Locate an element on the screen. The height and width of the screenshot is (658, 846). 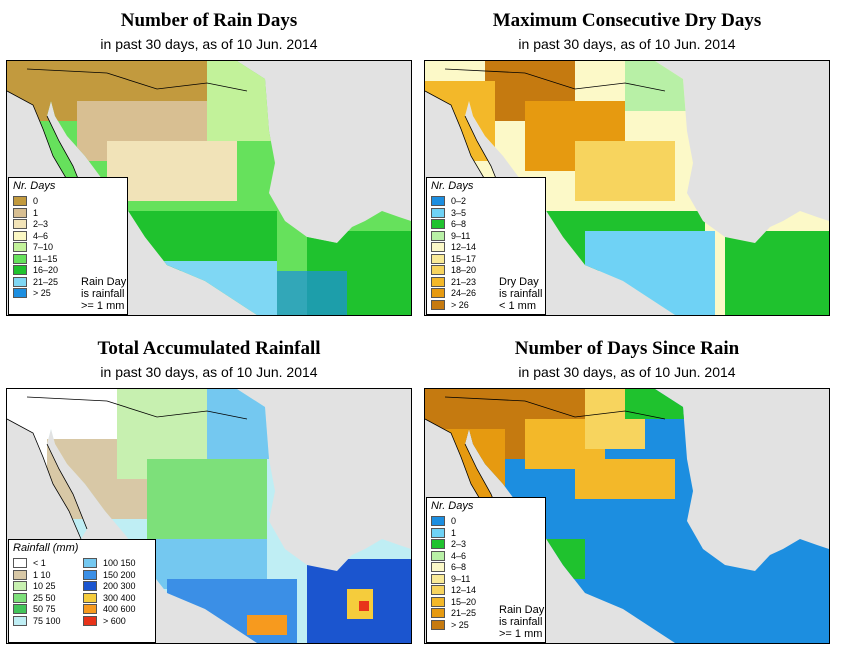
legend-label: 400 600 is located at coordinates (119, 609).